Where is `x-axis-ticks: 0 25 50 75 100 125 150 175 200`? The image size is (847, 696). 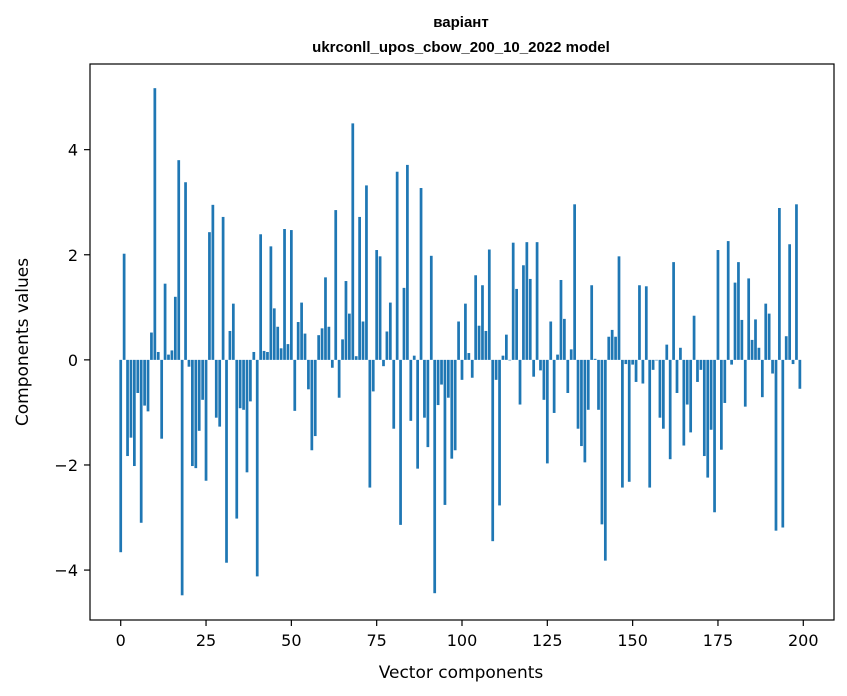 x-axis-ticks: 0 25 50 75 100 125 150 175 200 is located at coordinates (467, 635).